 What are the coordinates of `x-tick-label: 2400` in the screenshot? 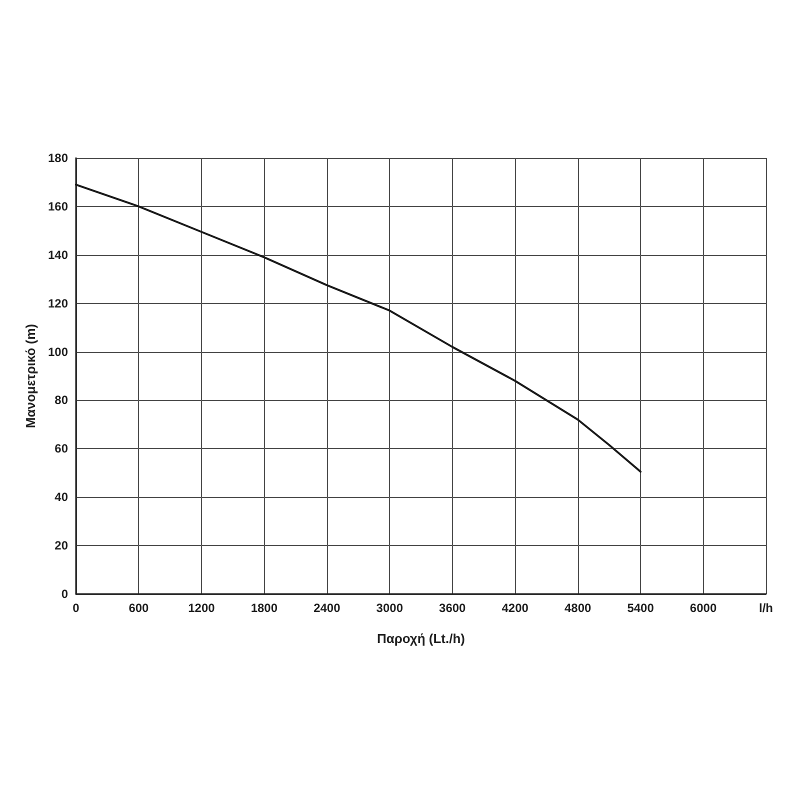 It's located at (327, 608).